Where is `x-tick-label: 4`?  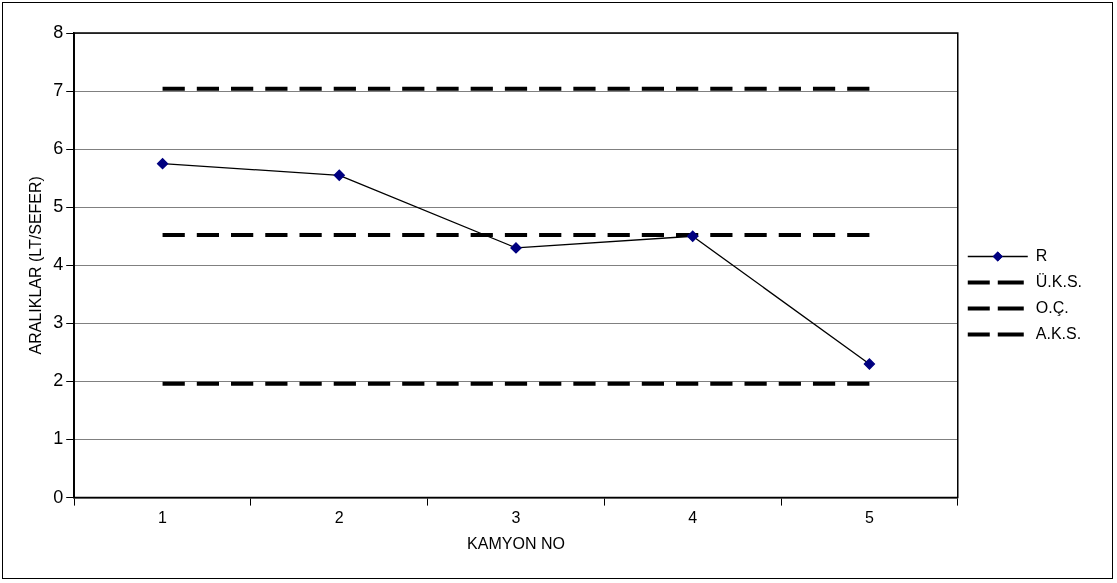
x-tick-label: 4 is located at coordinates (693, 517).